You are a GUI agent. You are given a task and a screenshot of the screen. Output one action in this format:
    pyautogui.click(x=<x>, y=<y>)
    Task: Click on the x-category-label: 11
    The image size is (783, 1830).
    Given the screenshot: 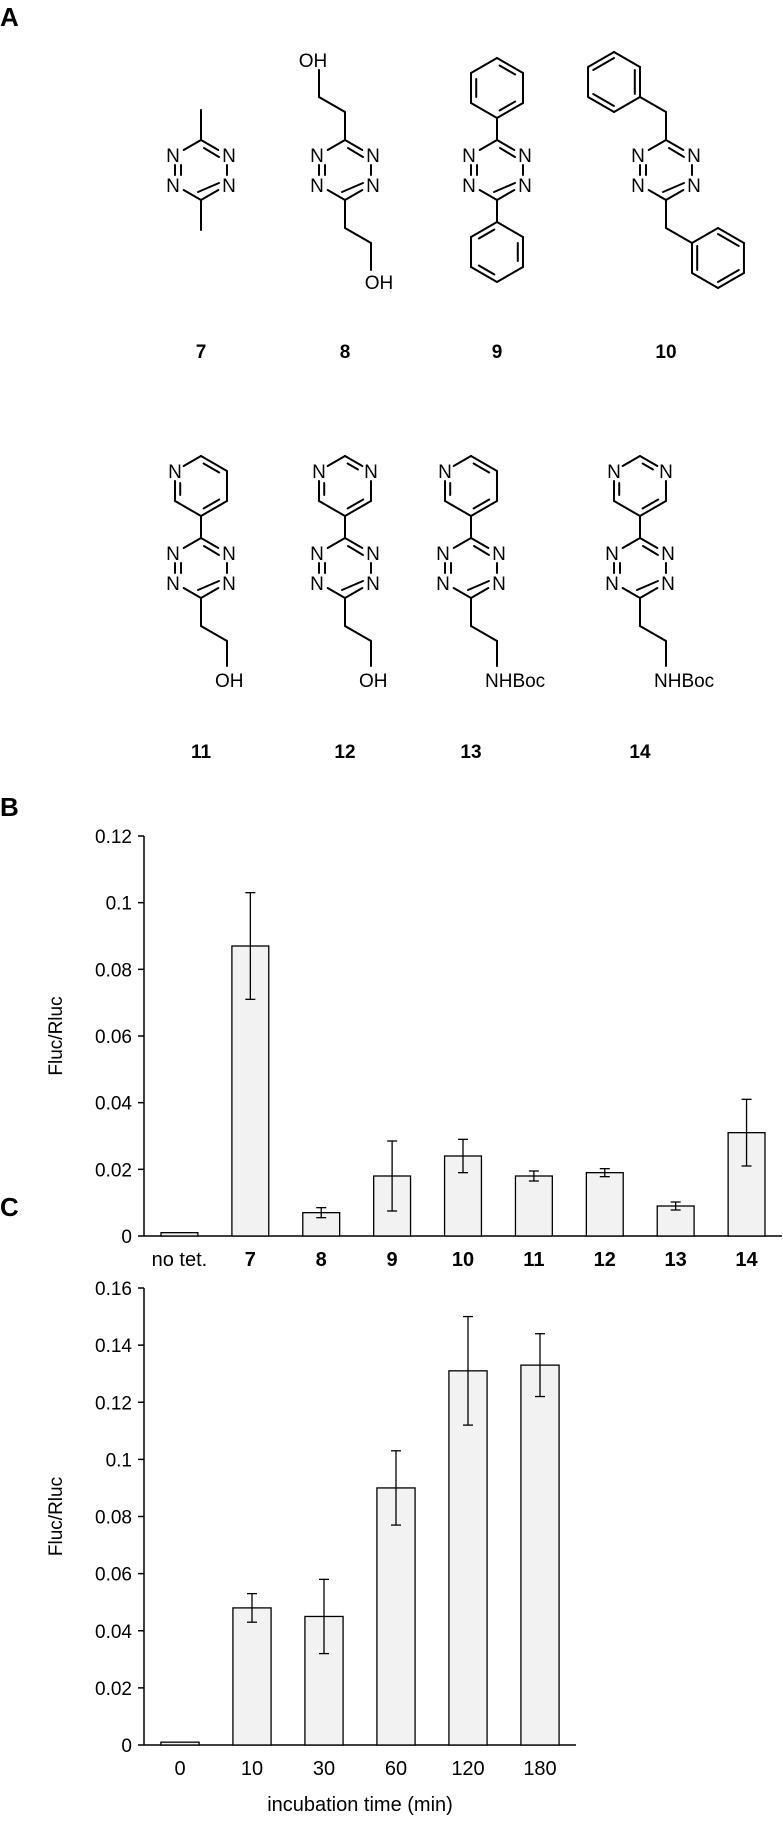 What is the action you would take?
    pyautogui.click(x=533, y=1260)
    